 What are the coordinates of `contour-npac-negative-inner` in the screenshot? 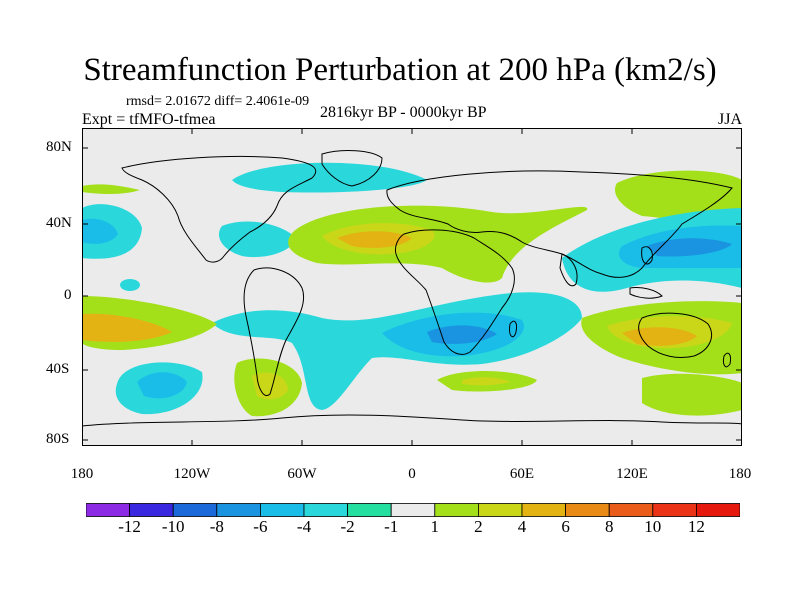 It's located at (689, 247).